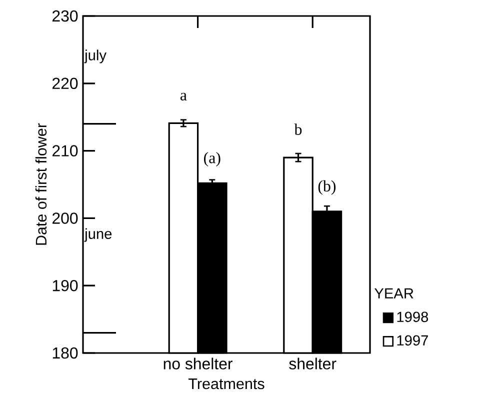 The height and width of the screenshot is (409, 500). I want to click on annotation: (b), so click(327, 187).